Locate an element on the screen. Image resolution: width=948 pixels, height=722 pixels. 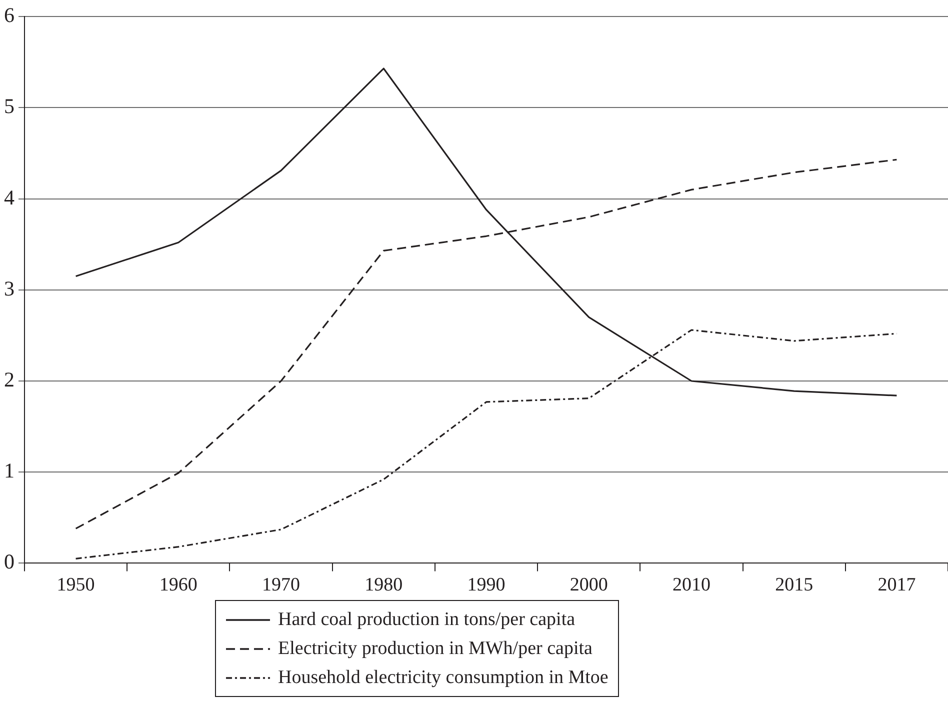
legend-label: Hard coal production in tons/per capita is located at coordinates (427, 619).